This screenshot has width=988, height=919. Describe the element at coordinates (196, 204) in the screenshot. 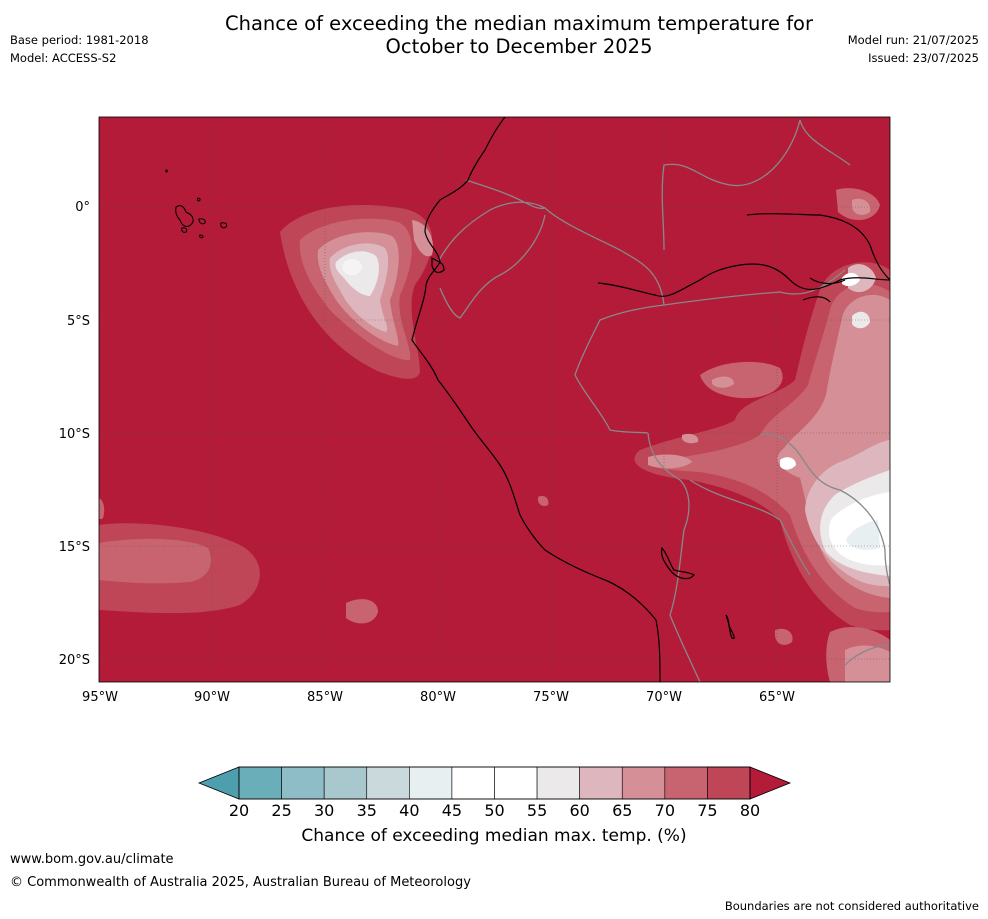

I see `galapagos-islands` at that location.